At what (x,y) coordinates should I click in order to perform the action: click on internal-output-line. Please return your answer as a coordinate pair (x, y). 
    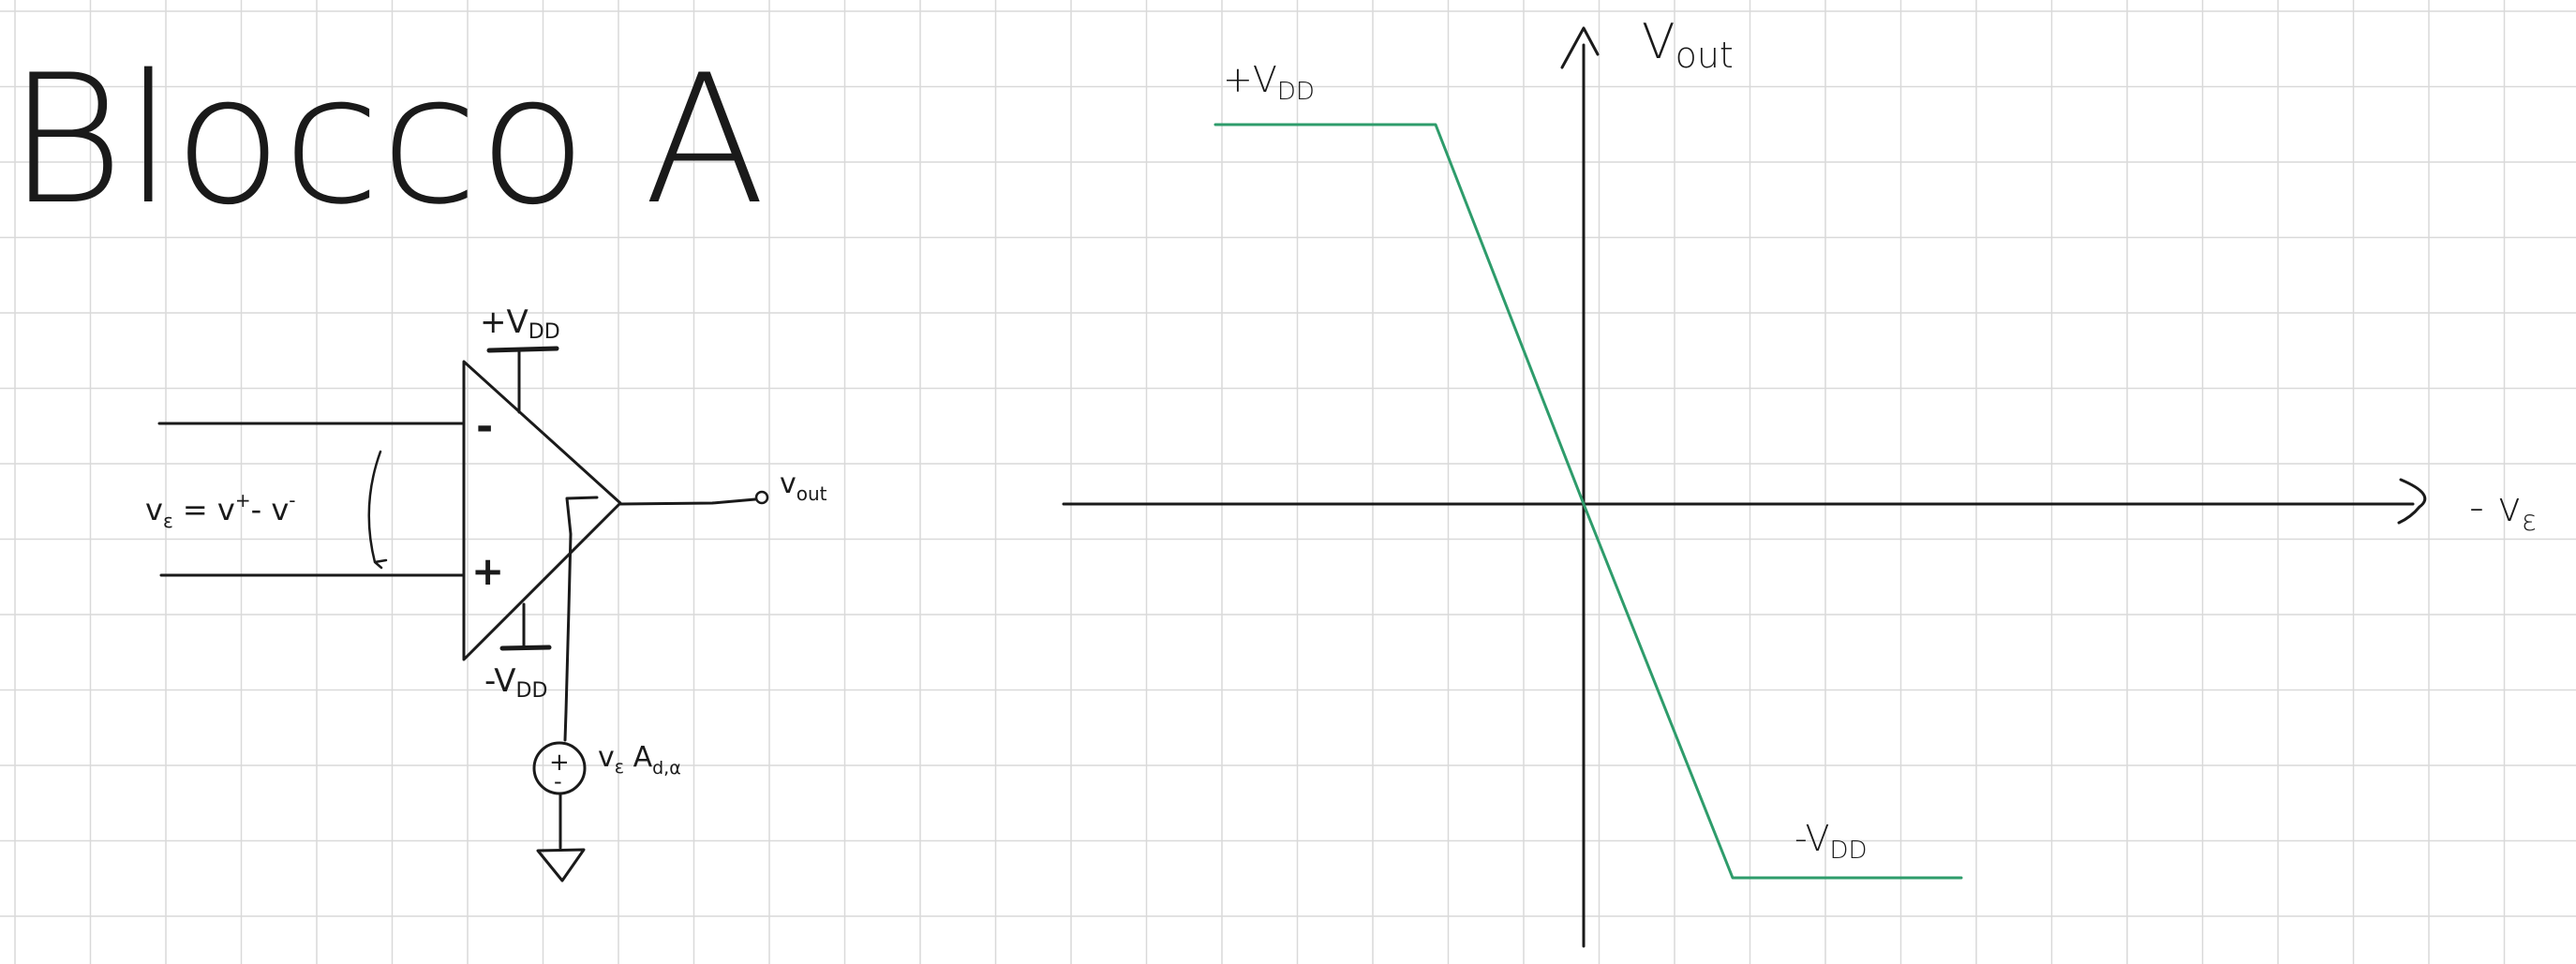
    Looking at the image, I should click on (581, 619).